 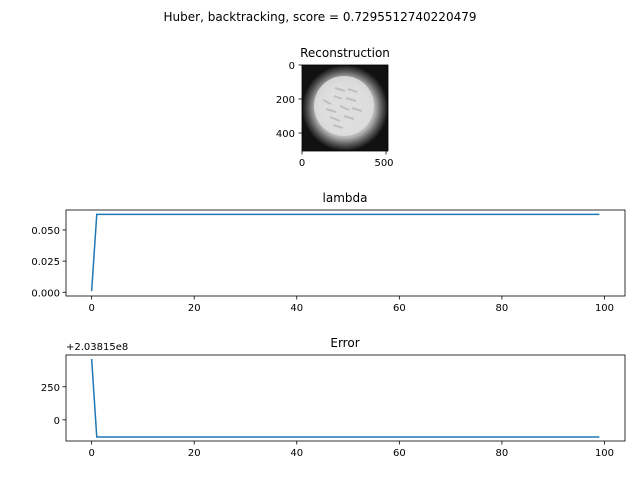 What do you see at coordinates (344, 153) in the screenshot?
I see `reconstruction-xticks` at bounding box center [344, 153].